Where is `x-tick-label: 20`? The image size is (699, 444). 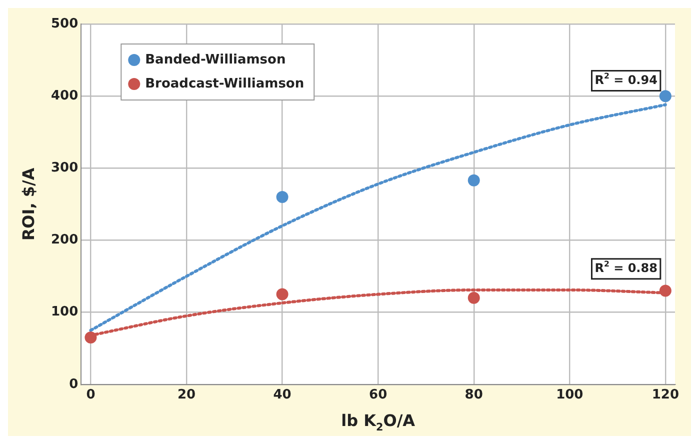 x-tick-label: 20 is located at coordinates (186, 395).